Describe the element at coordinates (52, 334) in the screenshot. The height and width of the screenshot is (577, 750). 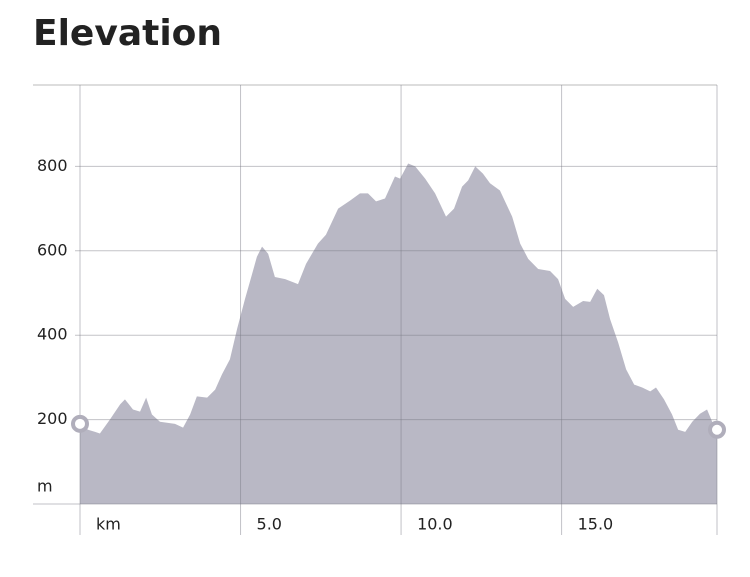
I see `y-tick-label: 400` at that location.